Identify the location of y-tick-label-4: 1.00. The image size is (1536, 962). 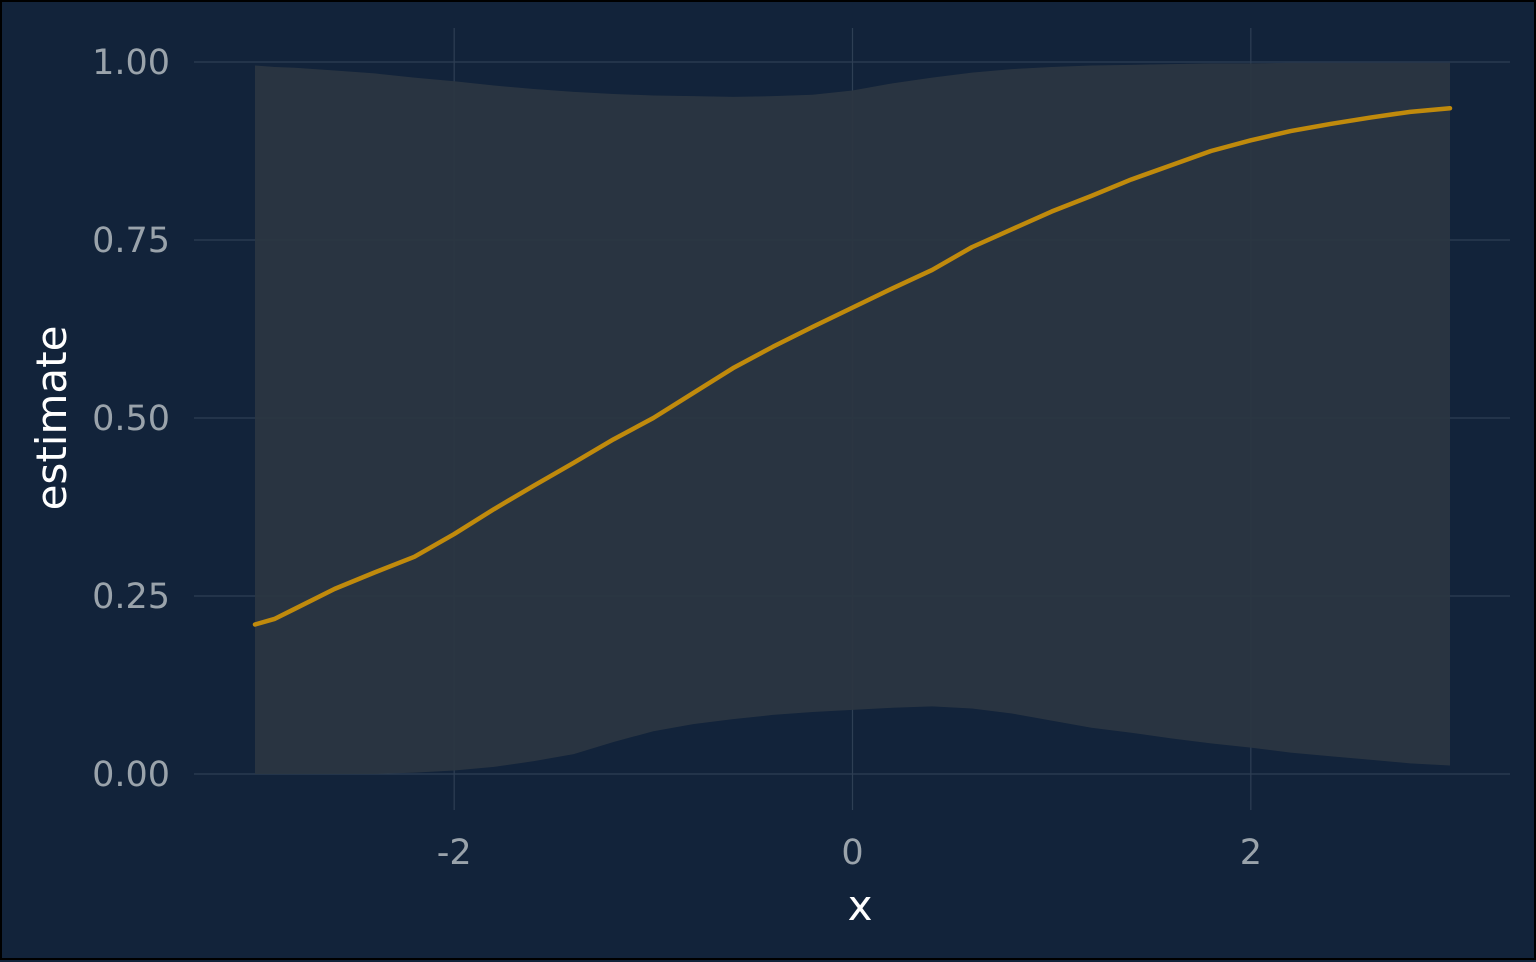
(131, 63).